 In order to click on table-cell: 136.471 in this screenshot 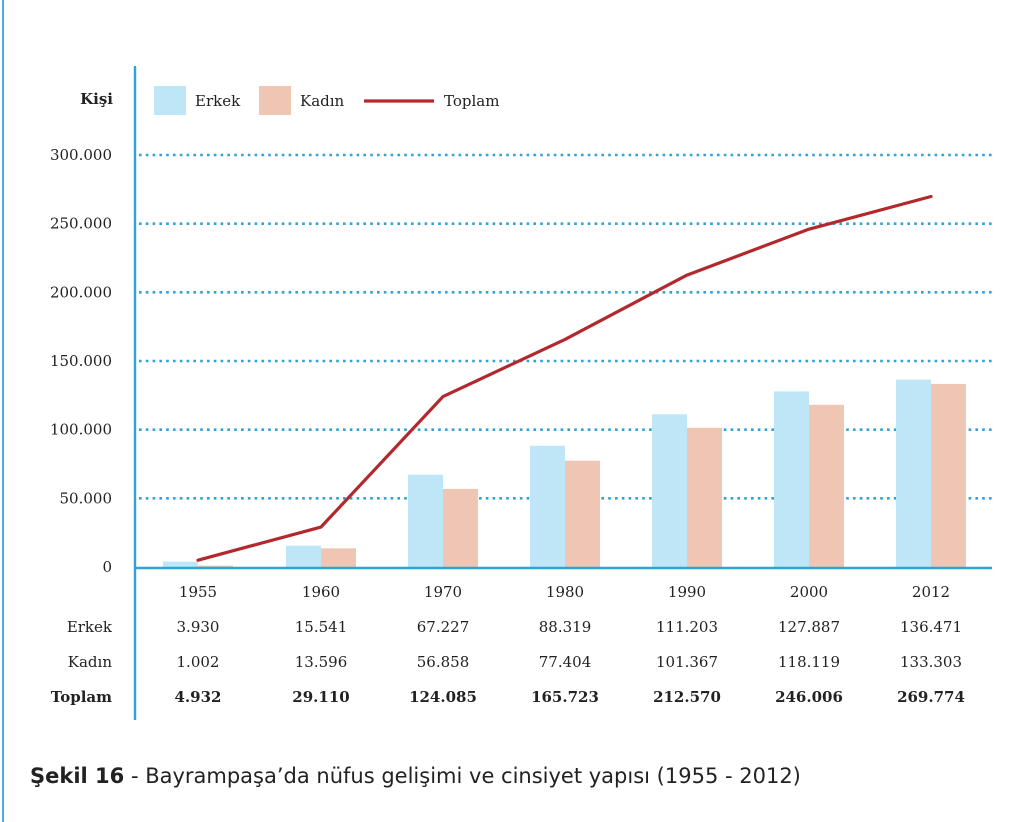, I will do `click(931, 627)`.